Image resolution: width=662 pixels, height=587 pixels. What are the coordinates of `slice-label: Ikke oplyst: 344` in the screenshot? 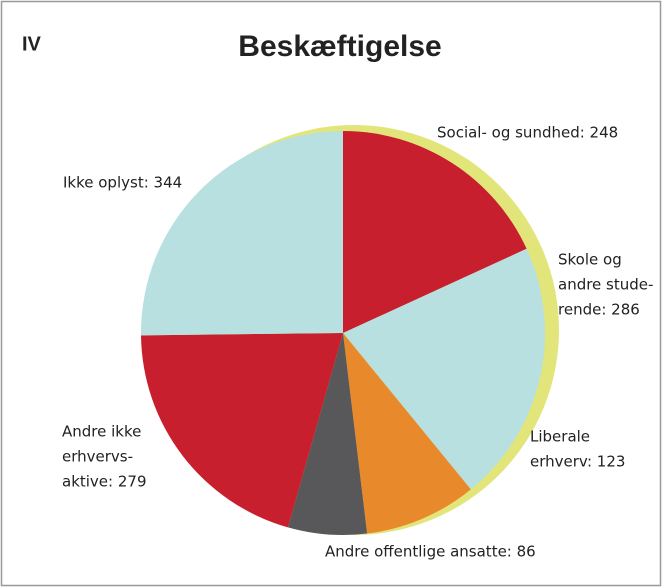 It's located at (122, 183).